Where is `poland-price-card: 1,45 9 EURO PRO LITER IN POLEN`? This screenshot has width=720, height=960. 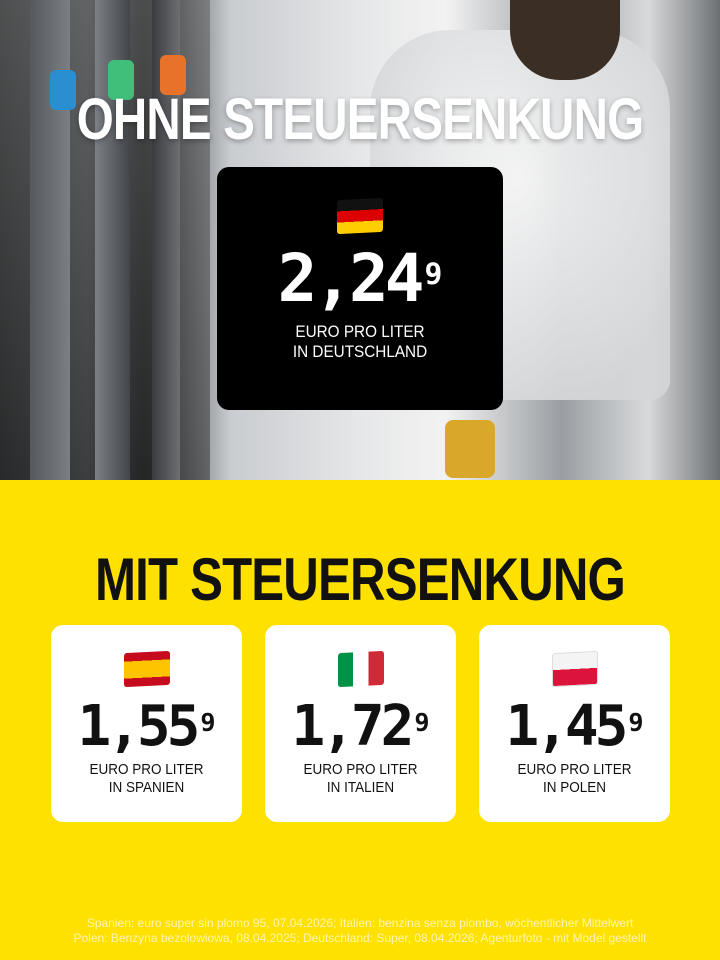
poland-price-card: 1,45 9 EURO PRO LITER IN POLEN is located at coordinates (574, 723).